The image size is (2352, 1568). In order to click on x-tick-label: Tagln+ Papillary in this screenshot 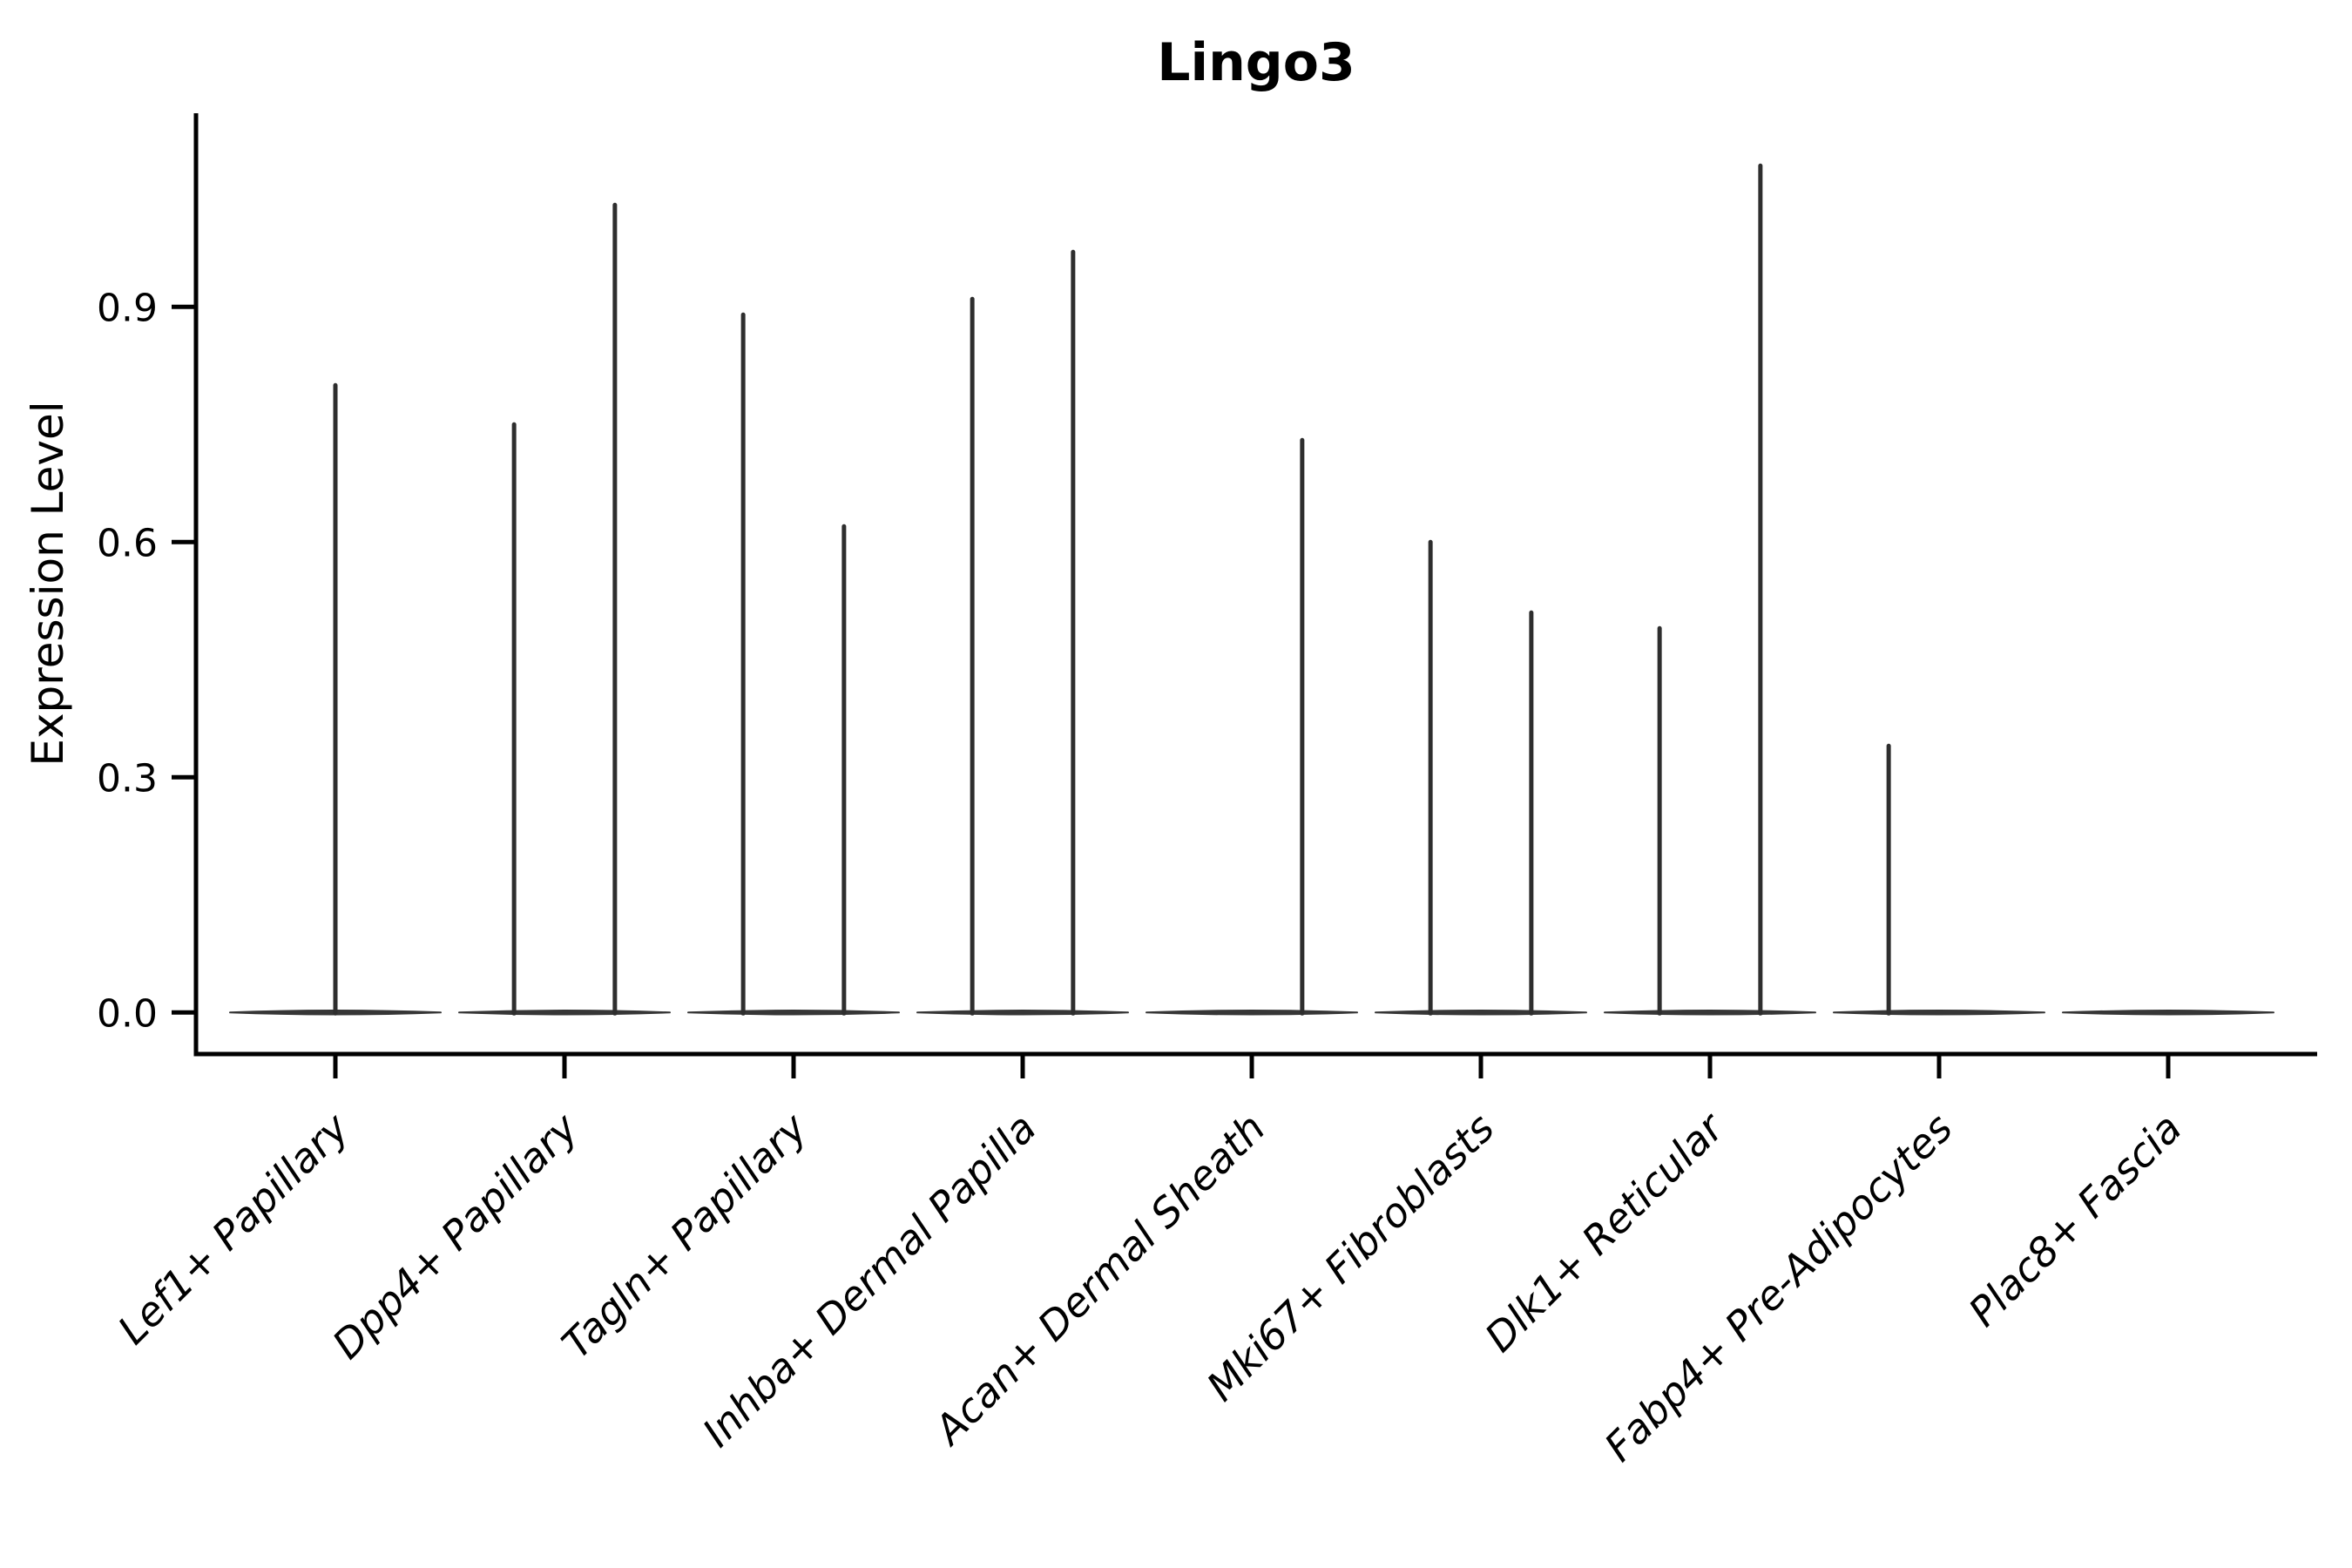, I will do `click(684, 1236)`.